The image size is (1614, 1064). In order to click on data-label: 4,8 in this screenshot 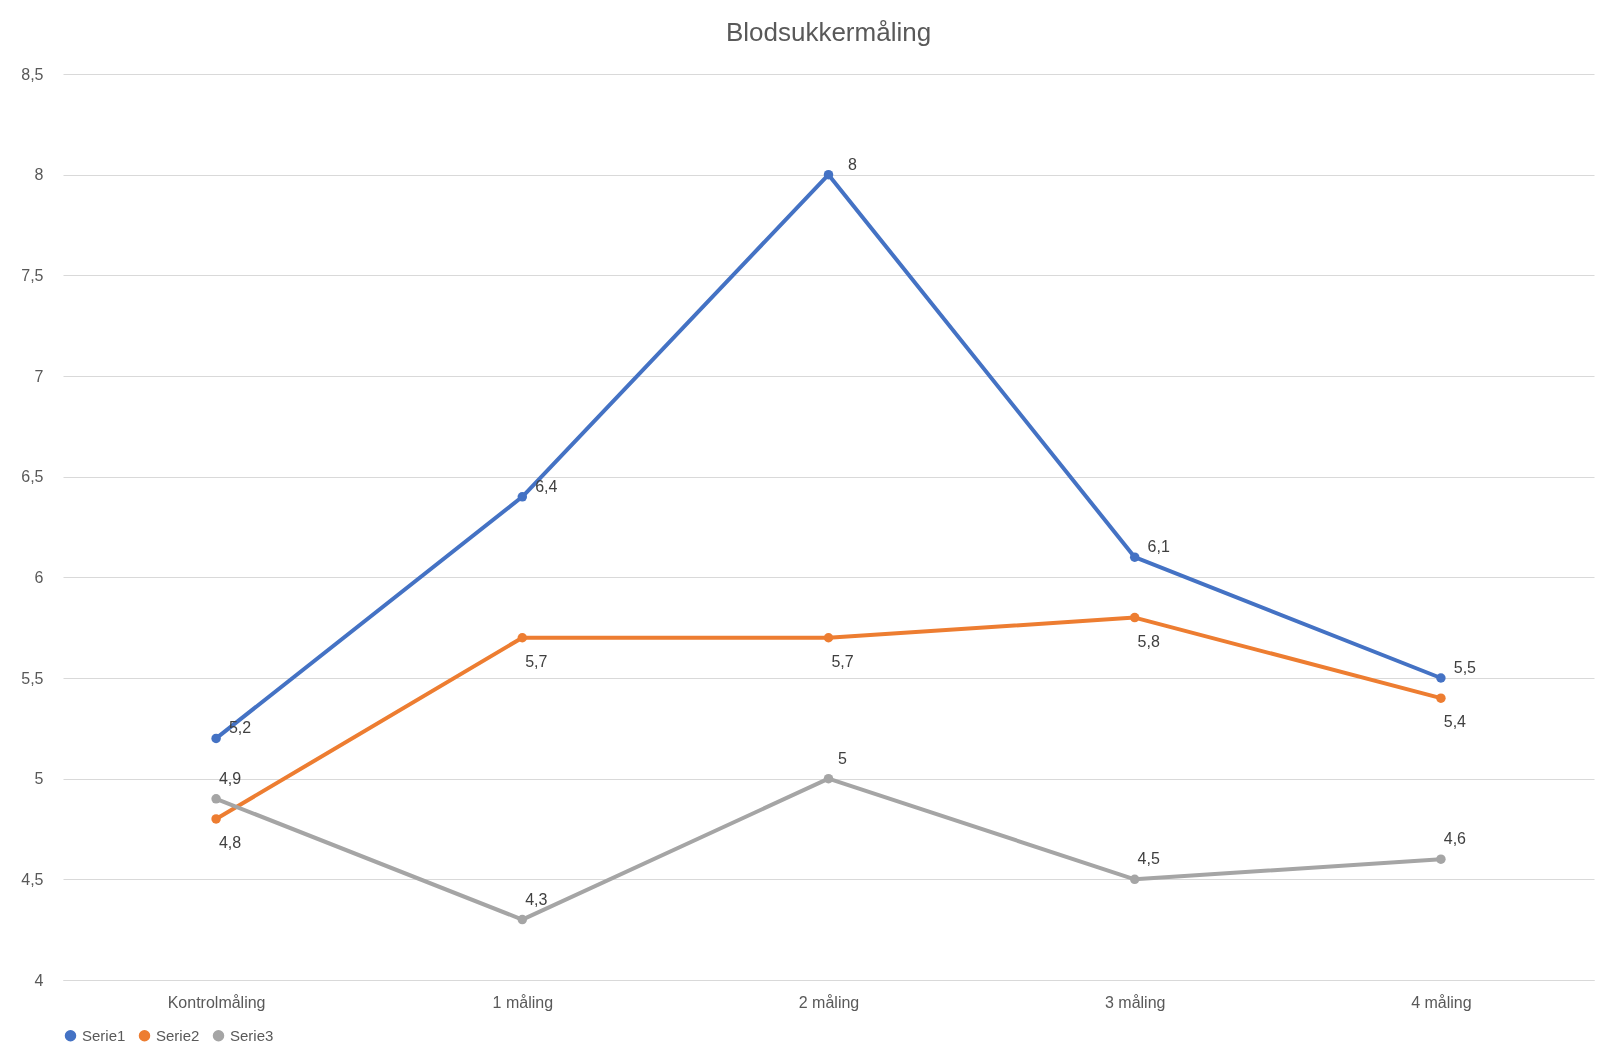, I will do `click(230, 842)`.